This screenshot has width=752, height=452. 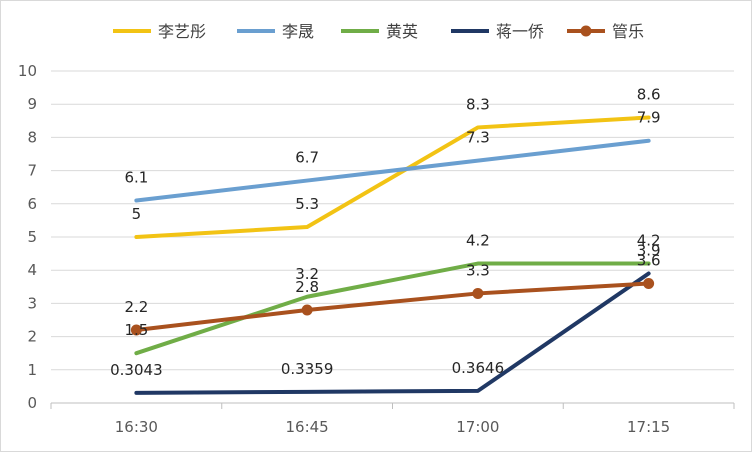 I want to click on data-label: 8.6, so click(x=649, y=94).